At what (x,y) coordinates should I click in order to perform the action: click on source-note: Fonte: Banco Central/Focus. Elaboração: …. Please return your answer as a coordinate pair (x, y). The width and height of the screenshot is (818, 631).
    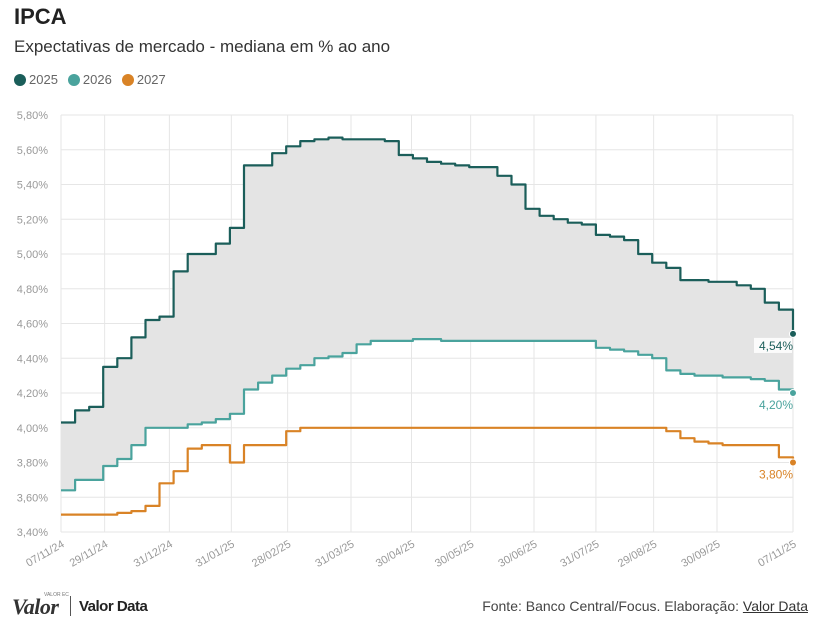
    Looking at the image, I should click on (645, 606).